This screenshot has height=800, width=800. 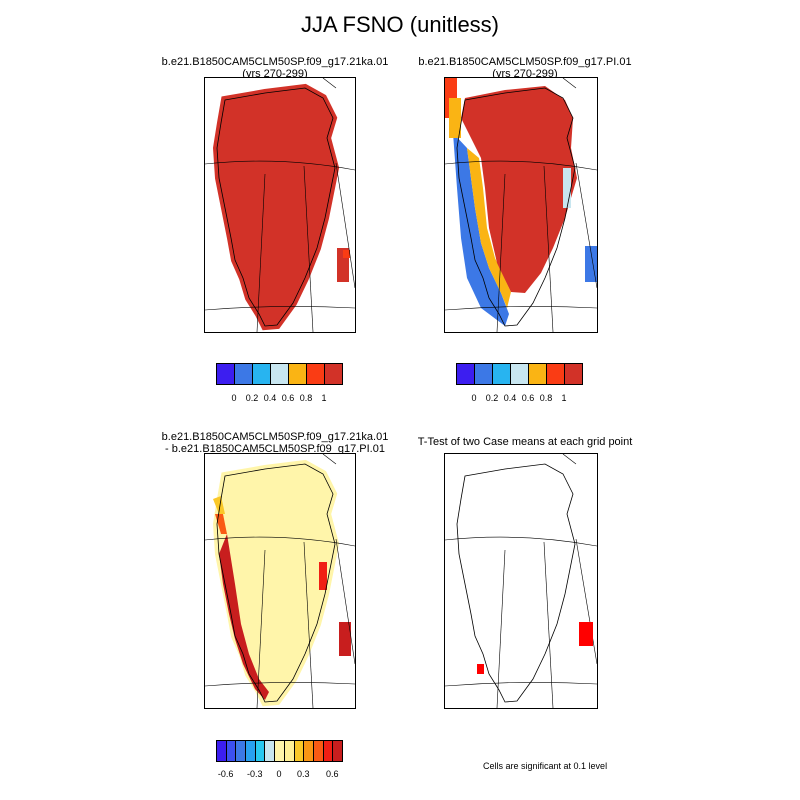 I want to click on map-ttest-svg, so click(x=521, y=581).